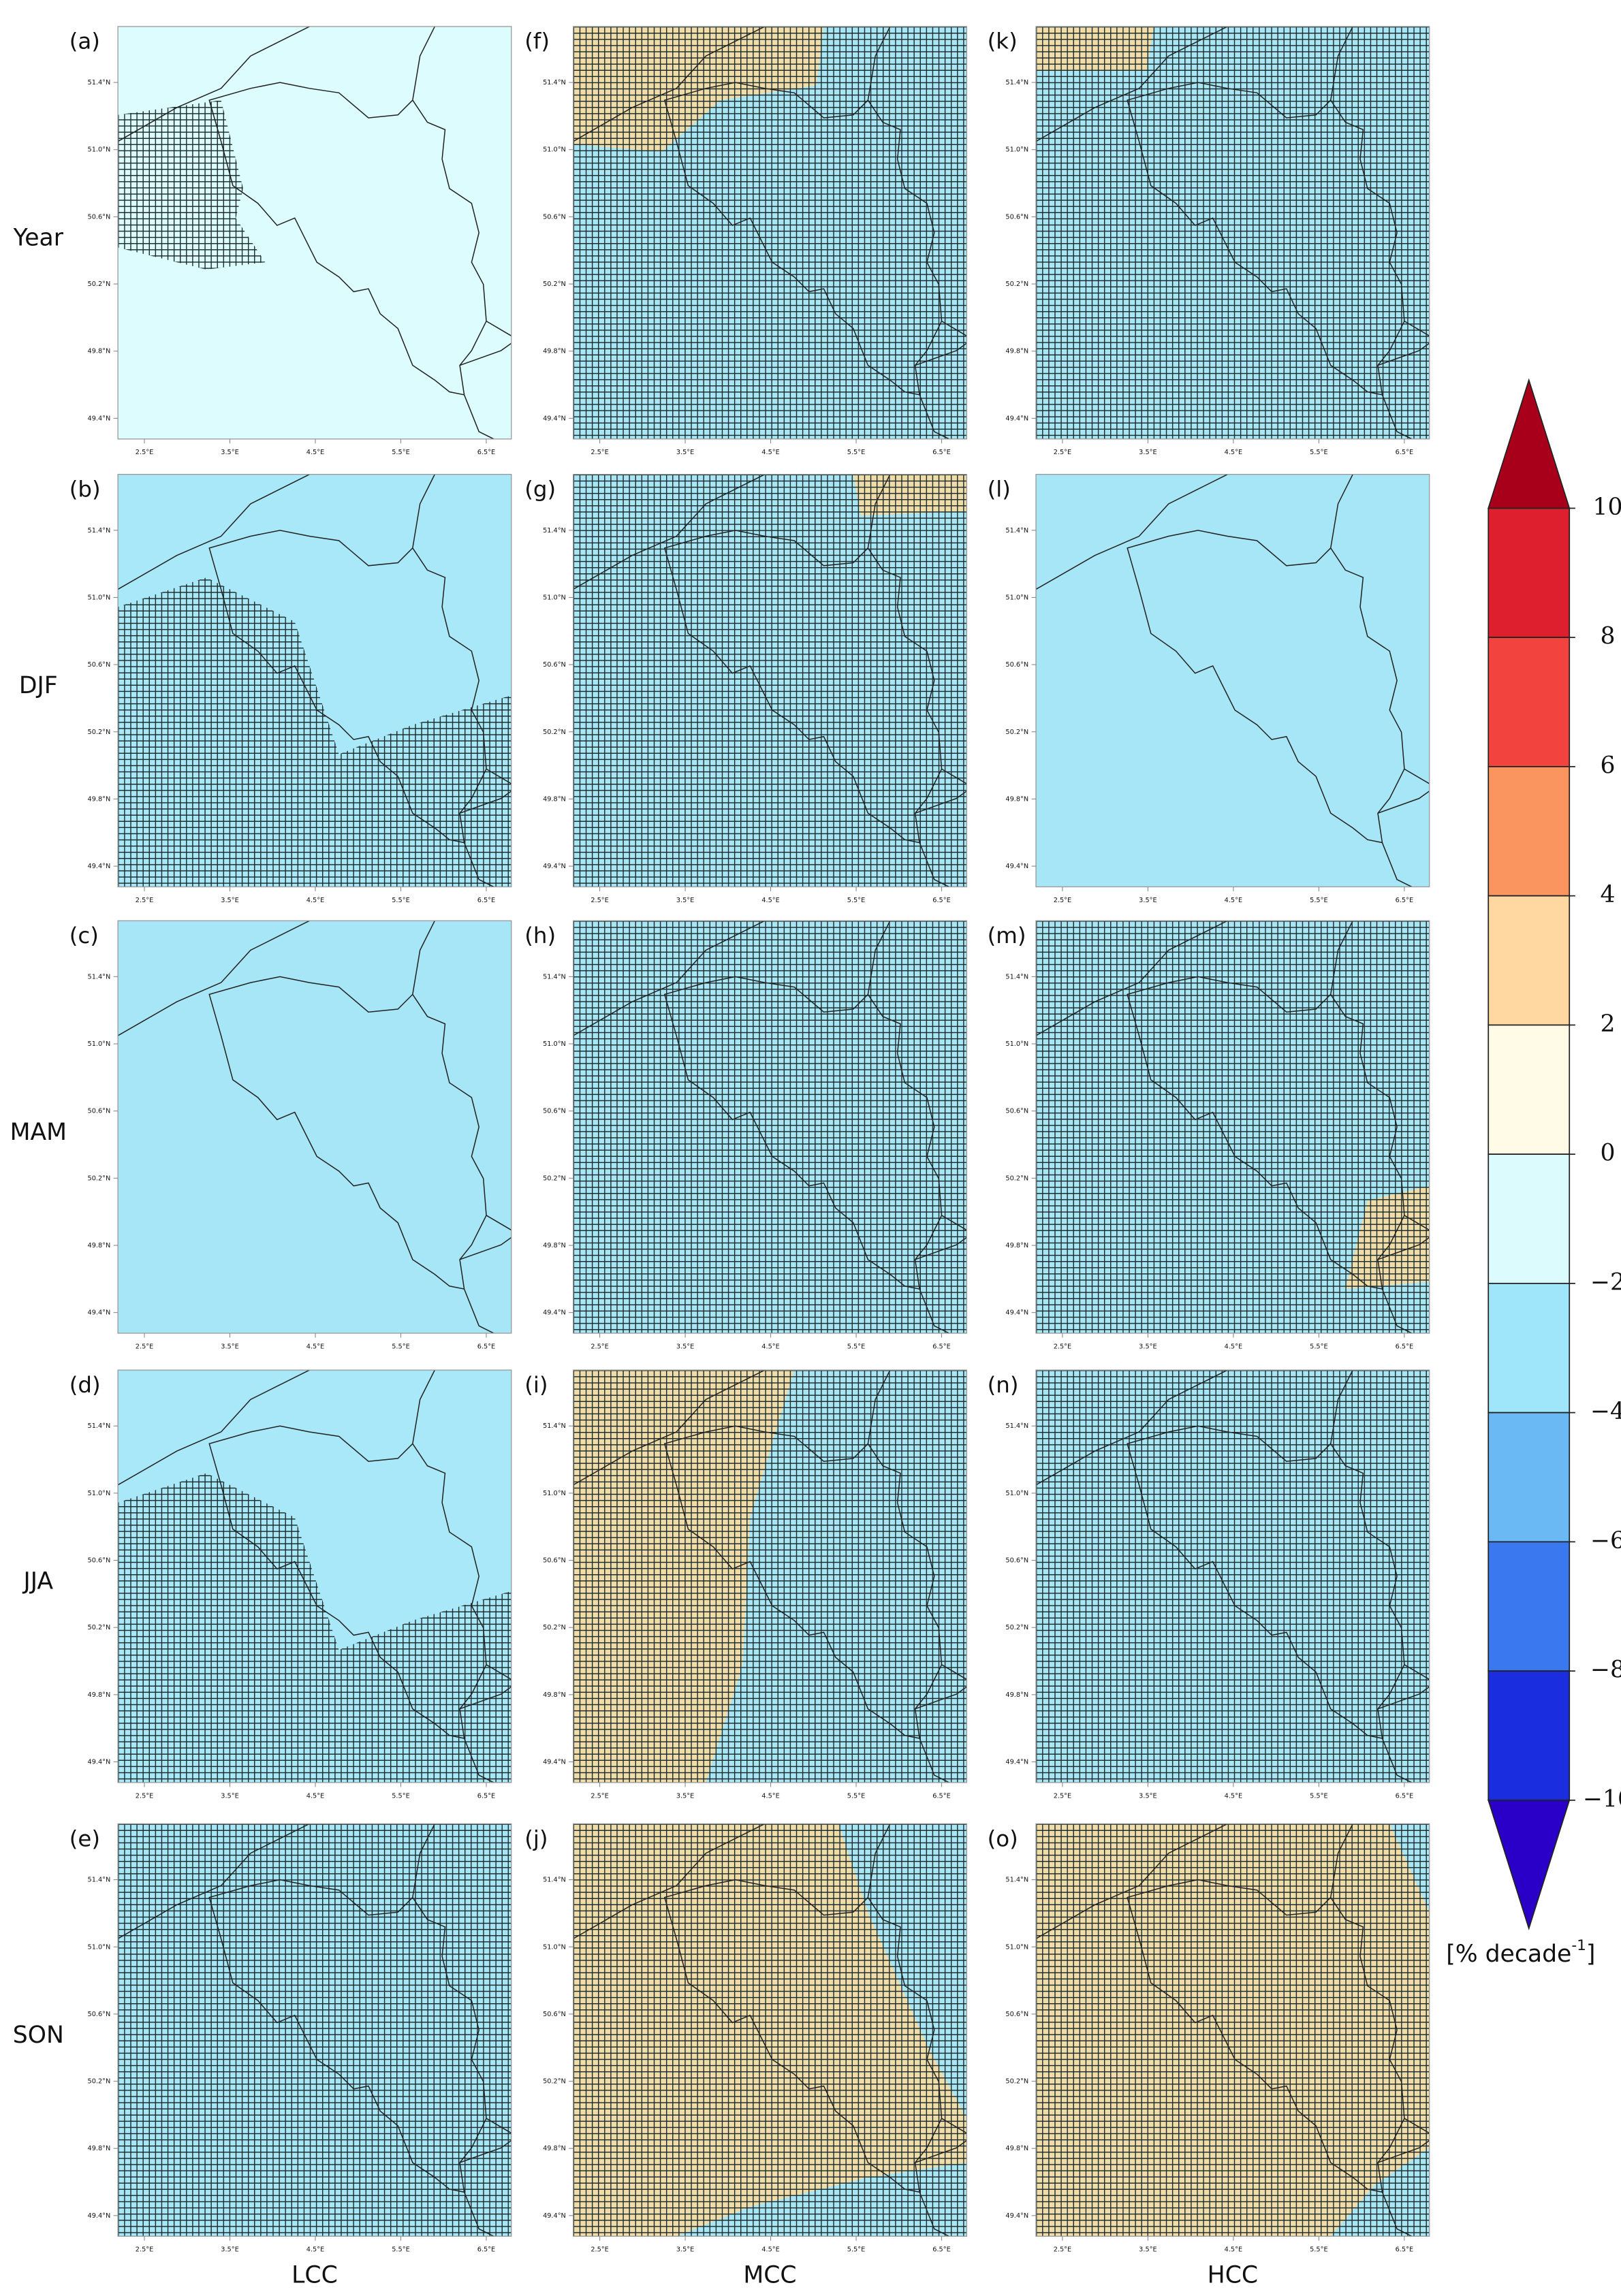 This screenshot has width=1621, height=2296. What do you see at coordinates (536, 1838) in the screenshot?
I see `panel-label: (j)` at bounding box center [536, 1838].